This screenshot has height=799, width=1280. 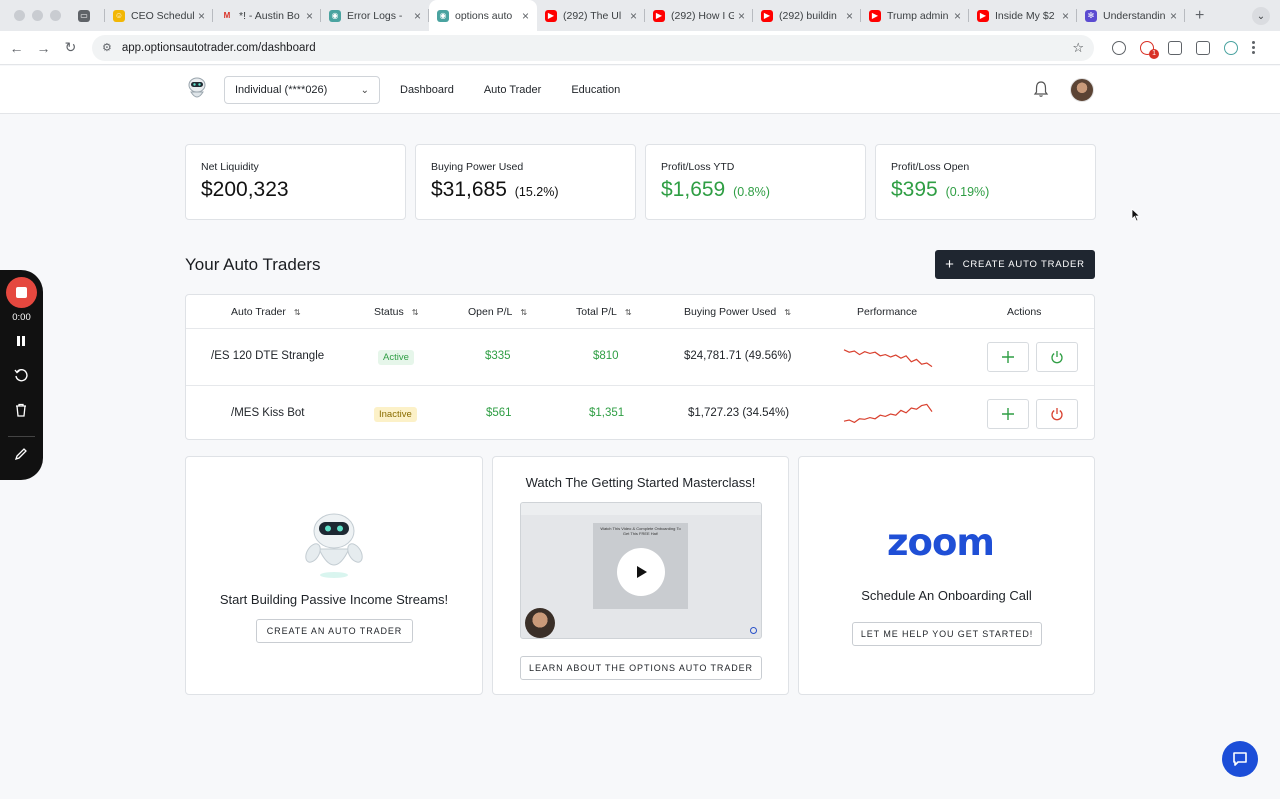 I want to click on robot-logo-icon, so click(x=197, y=89).